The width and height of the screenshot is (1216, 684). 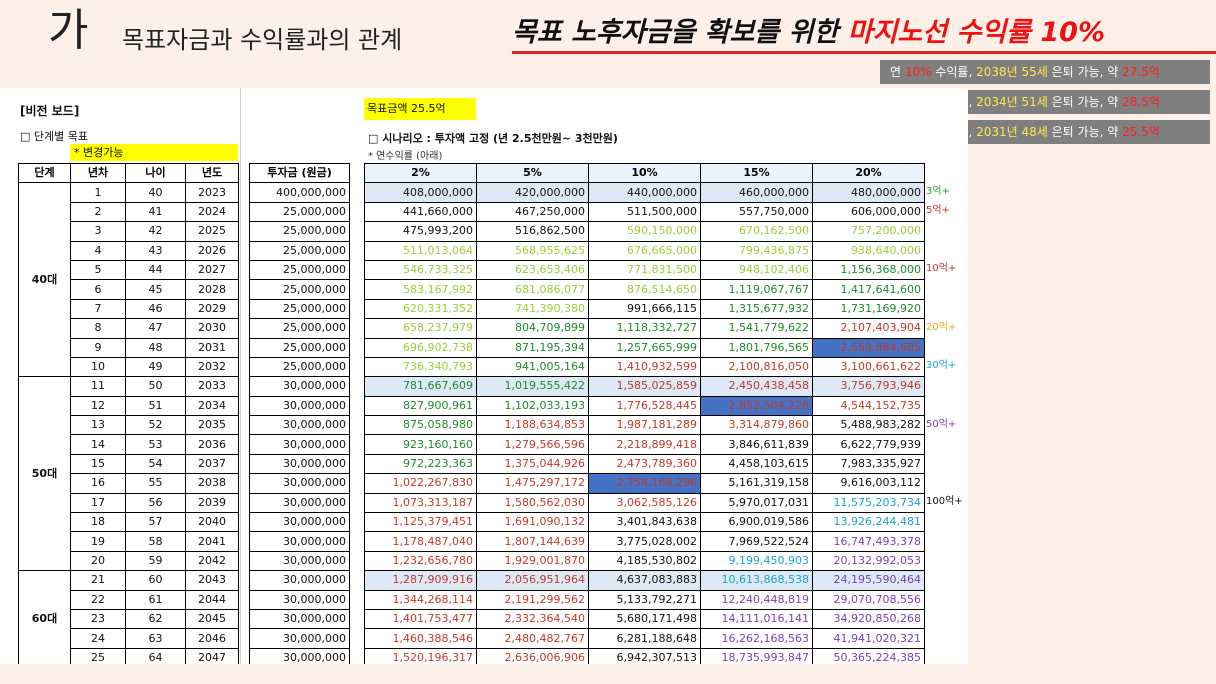 I want to click on milestone-label: 20억+, so click(x=941, y=327).